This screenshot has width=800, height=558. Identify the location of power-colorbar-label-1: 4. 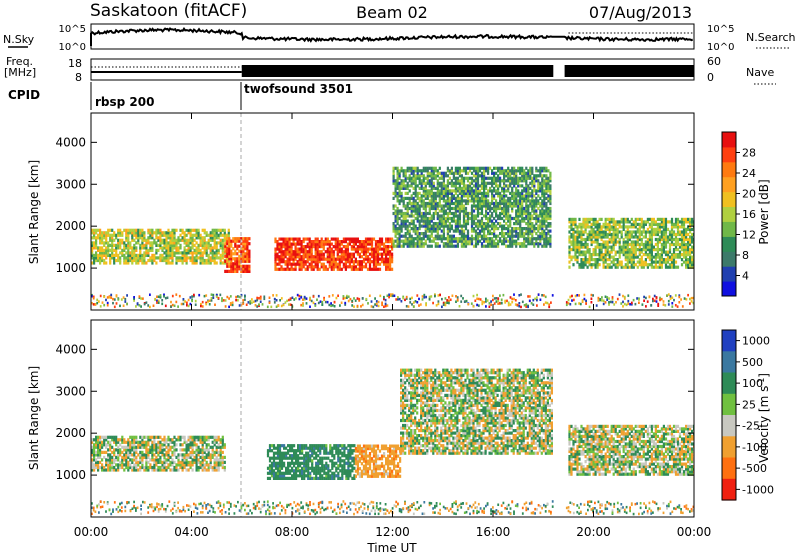
(745, 276).